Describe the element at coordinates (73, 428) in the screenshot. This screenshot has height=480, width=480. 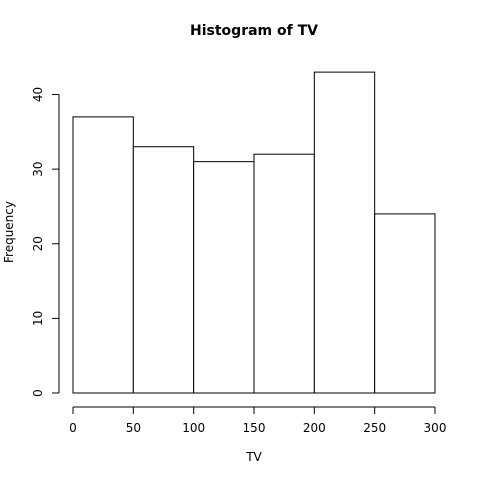
I see `x-tick-label: 0` at that location.